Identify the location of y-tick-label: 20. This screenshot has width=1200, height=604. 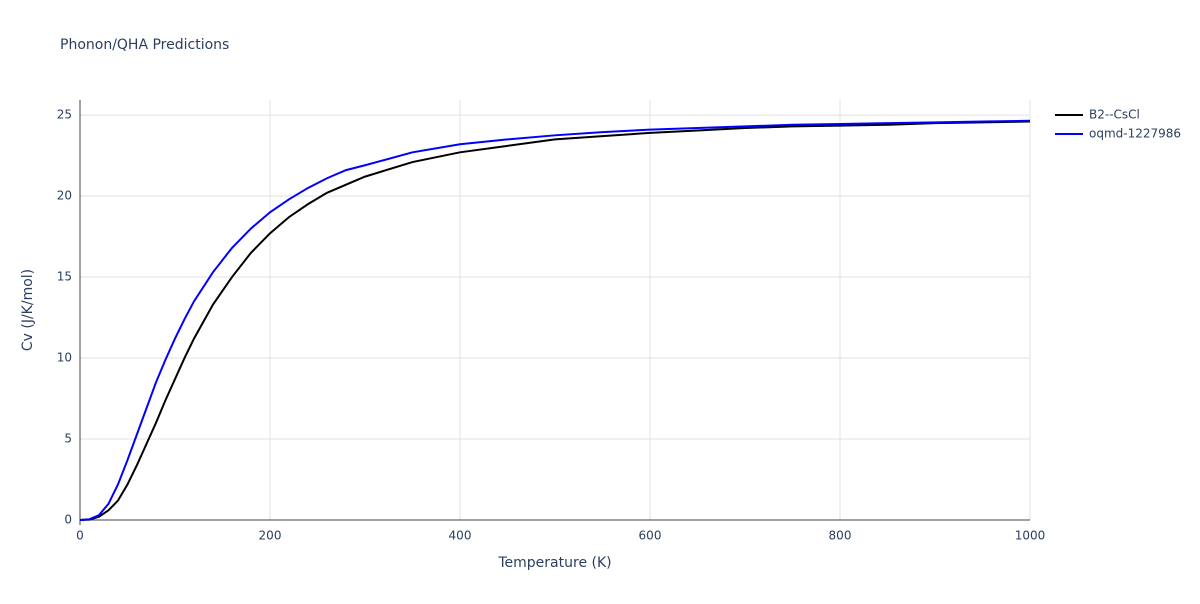
(64, 196).